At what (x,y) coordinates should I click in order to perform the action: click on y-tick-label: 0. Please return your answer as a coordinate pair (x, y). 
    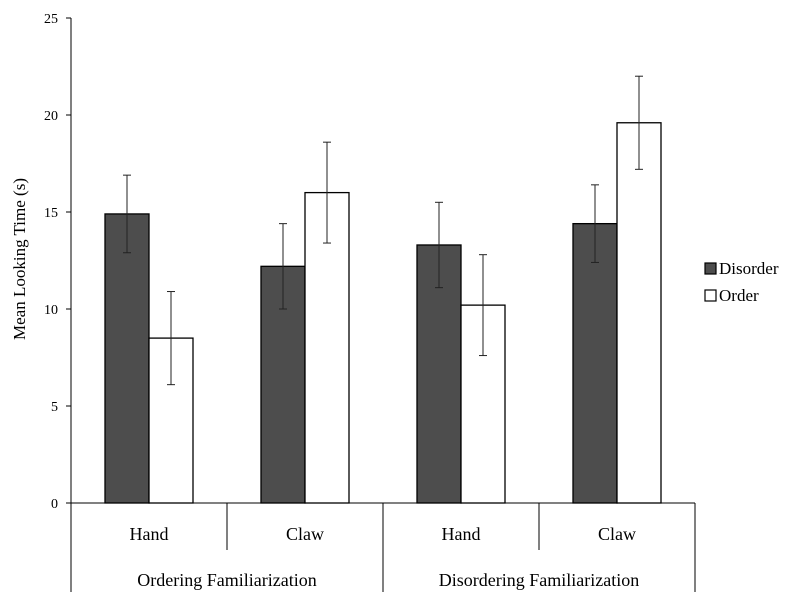
    Looking at the image, I should click on (54, 504).